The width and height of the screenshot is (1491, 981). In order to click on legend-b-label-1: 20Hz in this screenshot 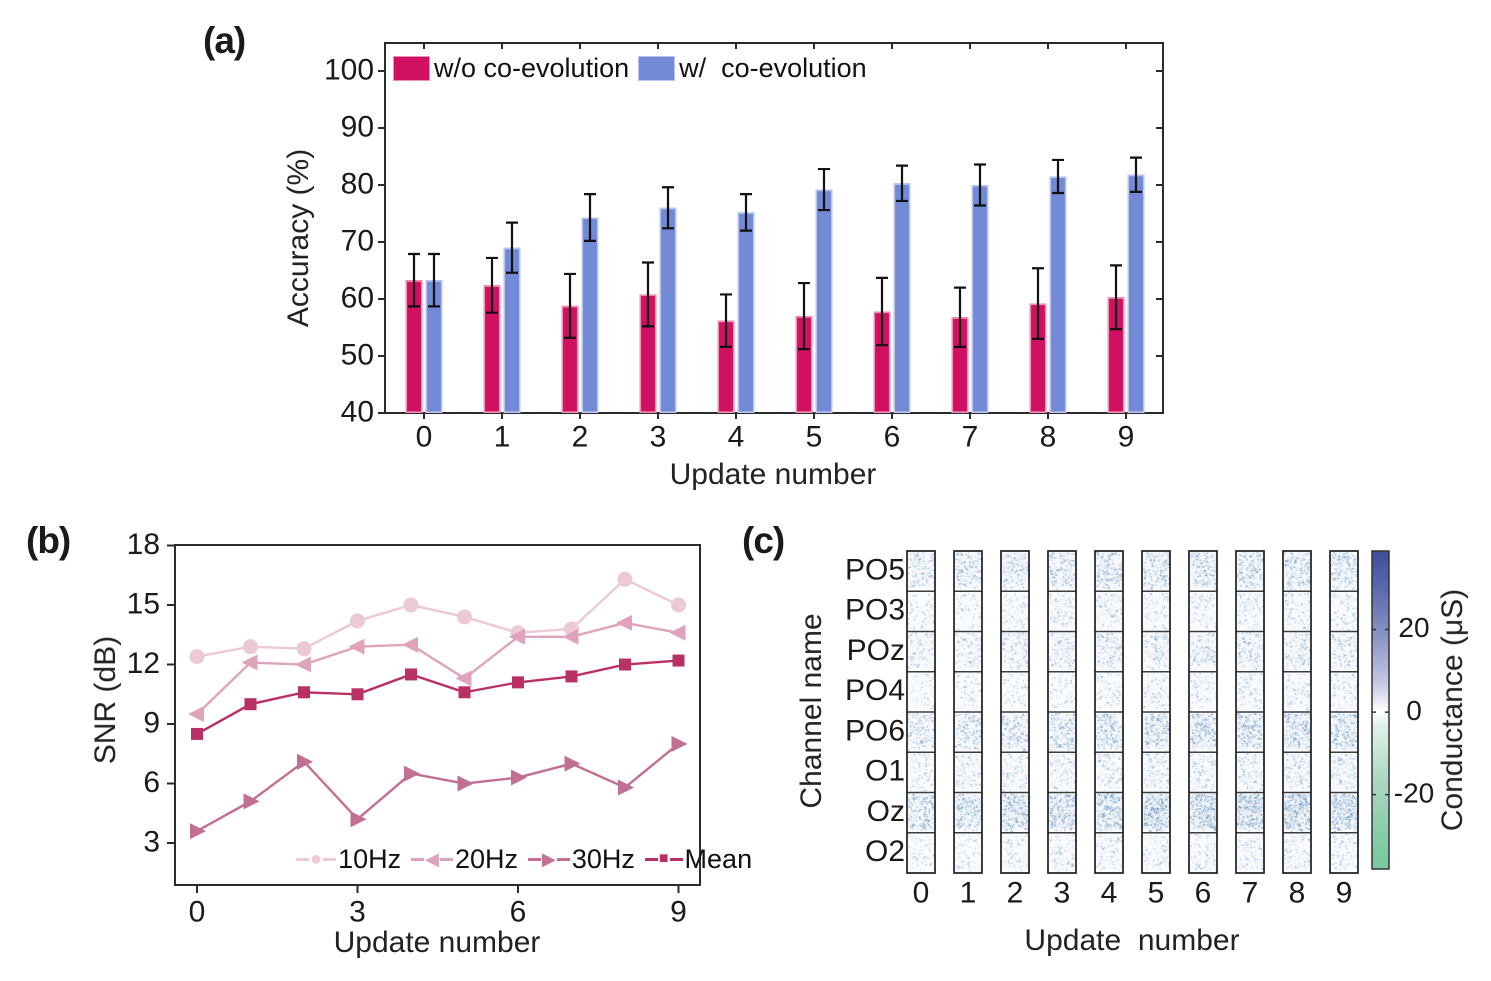, I will do `click(486, 858)`.